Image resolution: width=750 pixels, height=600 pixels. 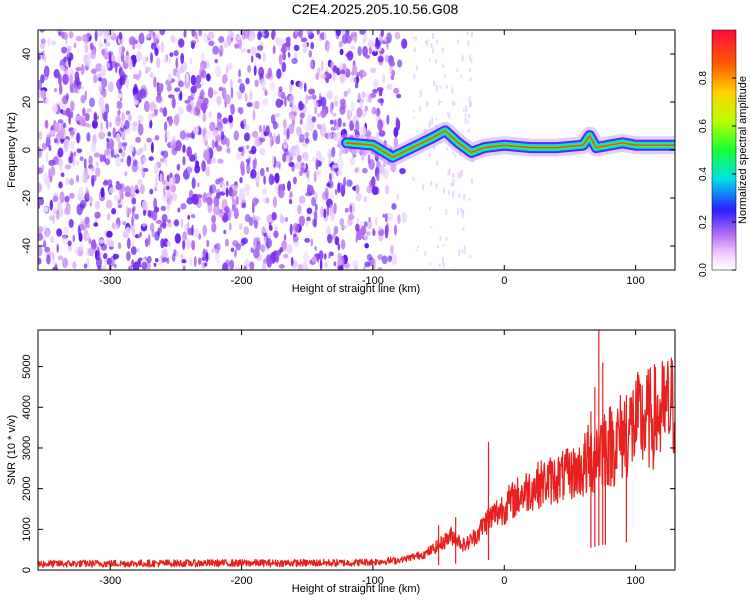 I want to click on snr-y-axis-label: SNR (10 * v/v), so click(x=12, y=450).